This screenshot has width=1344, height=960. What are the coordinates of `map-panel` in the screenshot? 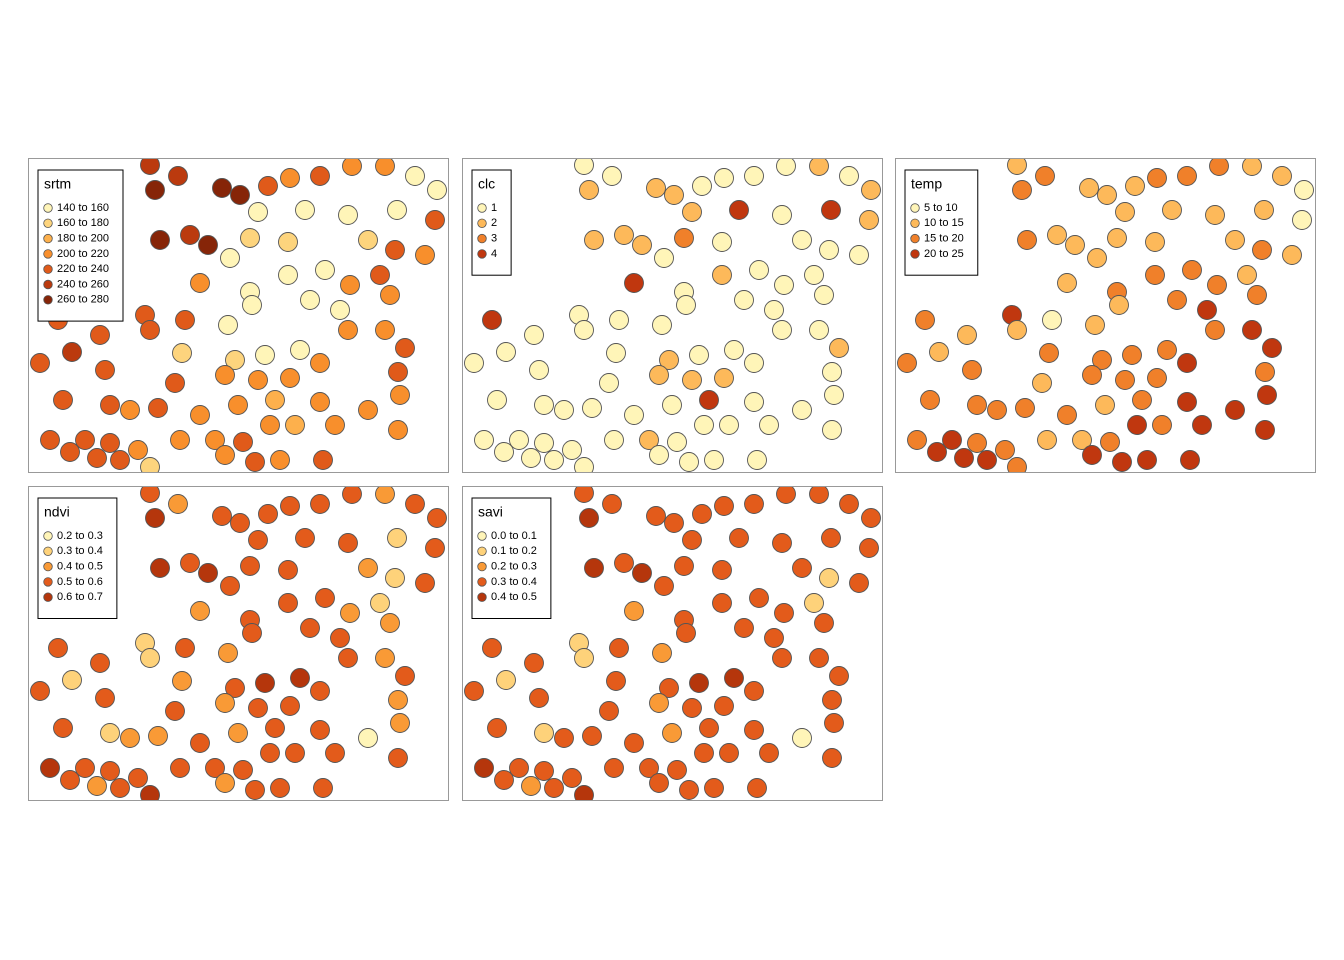 It's located at (672, 315).